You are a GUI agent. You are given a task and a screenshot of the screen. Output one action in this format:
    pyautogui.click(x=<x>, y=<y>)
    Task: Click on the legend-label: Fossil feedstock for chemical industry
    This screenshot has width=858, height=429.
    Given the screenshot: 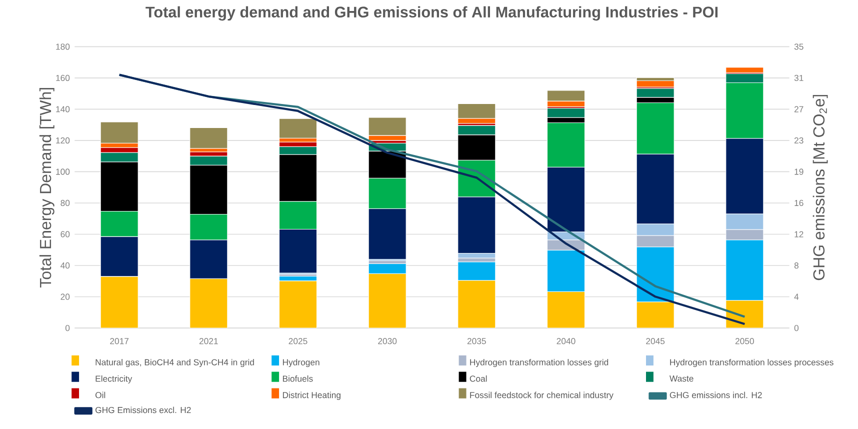 What is the action you would take?
    pyautogui.click(x=542, y=396)
    